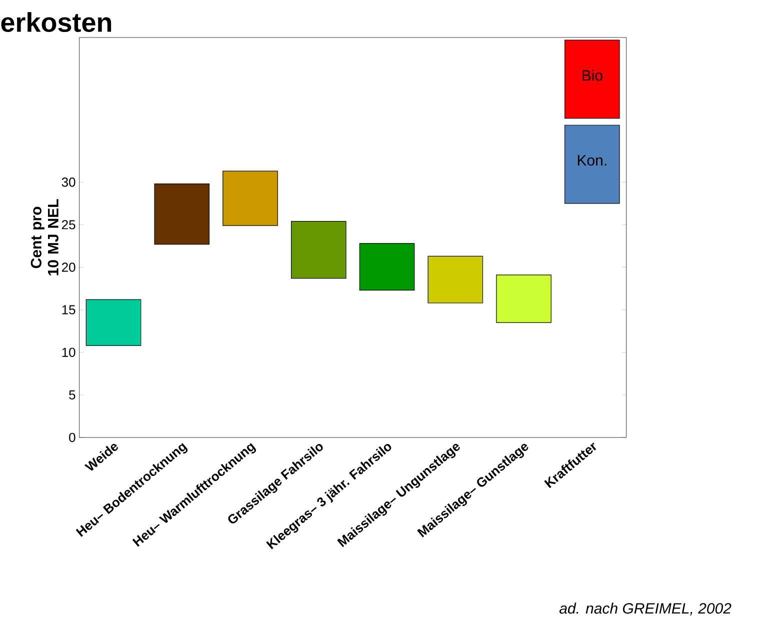  What do you see at coordinates (69, 309) in the screenshot?
I see `y-tick-label: 15` at bounding box center [69, 309].